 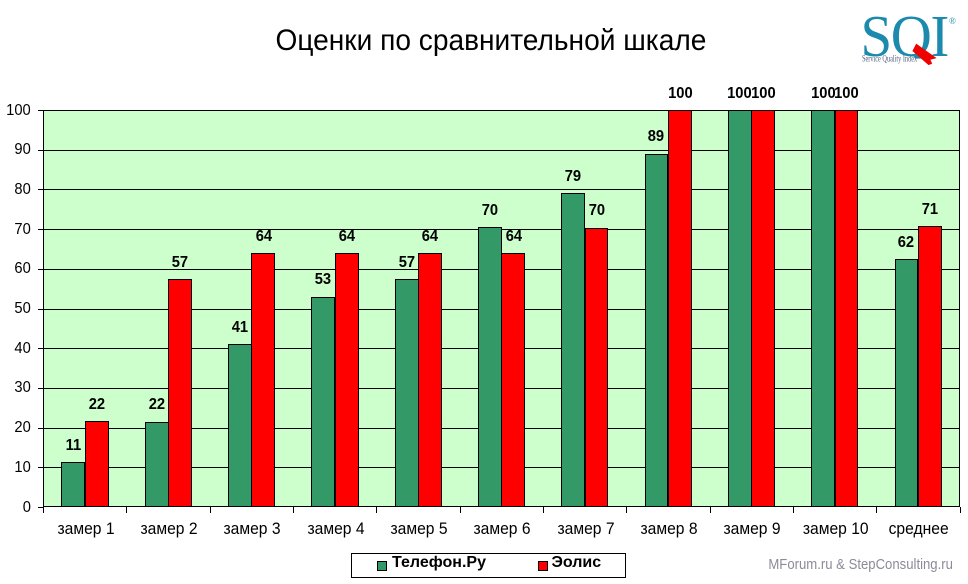 What do you see at coordinates (889, 58) in the screenshot?
I see `svg-text: Service Quality Index` at bounding box center [889, 58].